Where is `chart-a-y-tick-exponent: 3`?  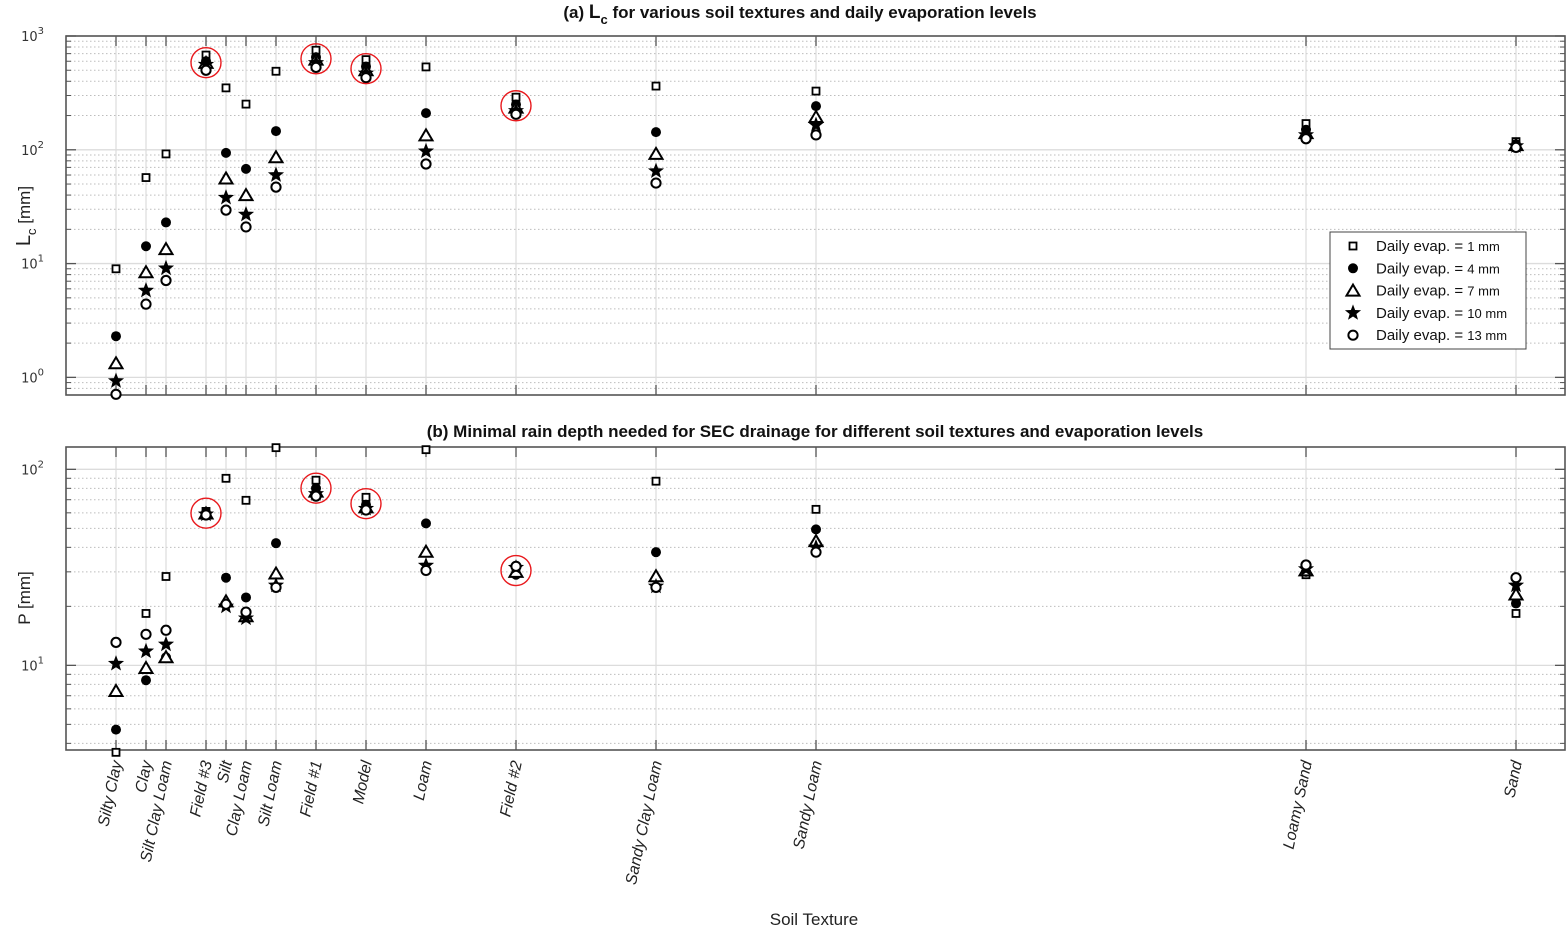 chart-a-y-tick-exponent: 3 is located at coordinates (41, 31).